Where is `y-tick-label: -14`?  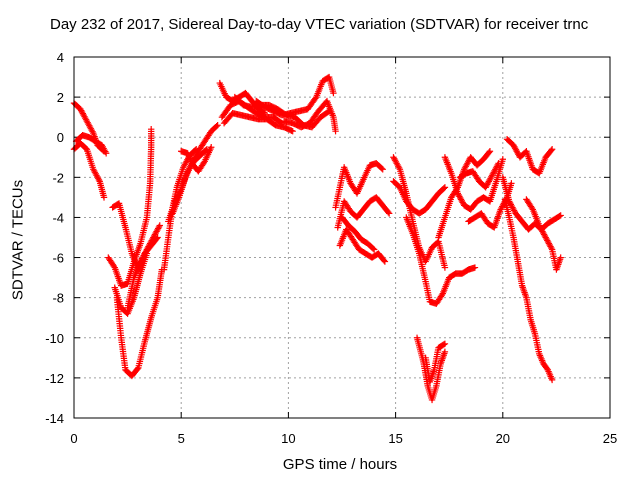
y-tick-label: -14 is located at coordinates (54, 418).